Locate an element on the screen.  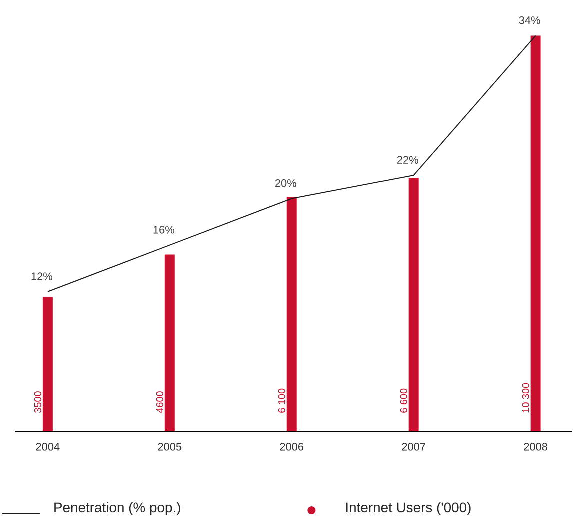
x-tick-label: 2005 is located at coordinates (170, 446).